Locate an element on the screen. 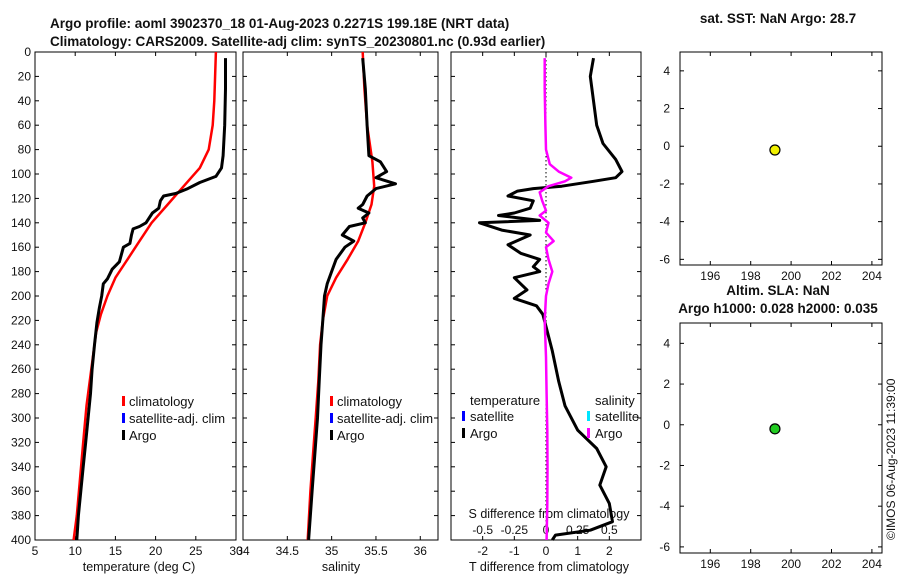 Image resolution: width=900 pixels, height=585 pixels. legend-sal-argo-label: Argo is located at coordinates (608, 433).